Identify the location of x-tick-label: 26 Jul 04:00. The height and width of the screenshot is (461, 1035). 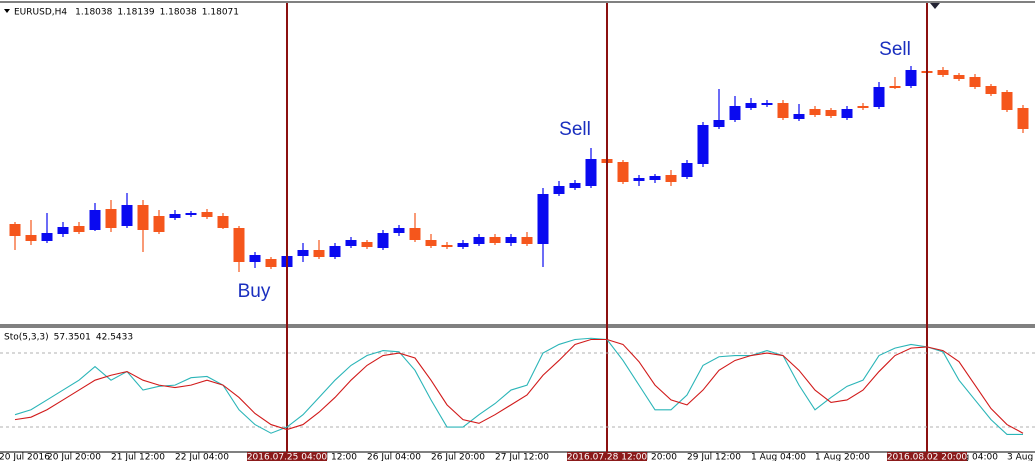
(394, 457).